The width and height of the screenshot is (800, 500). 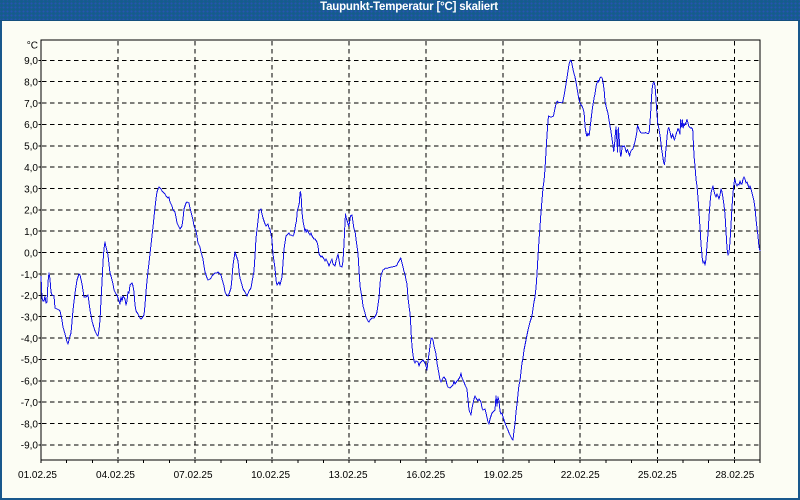 What do you see at coordinates (31, 147) in the screenshot?
I see `svg-text: 5,0` at bounding box center [31, 147].